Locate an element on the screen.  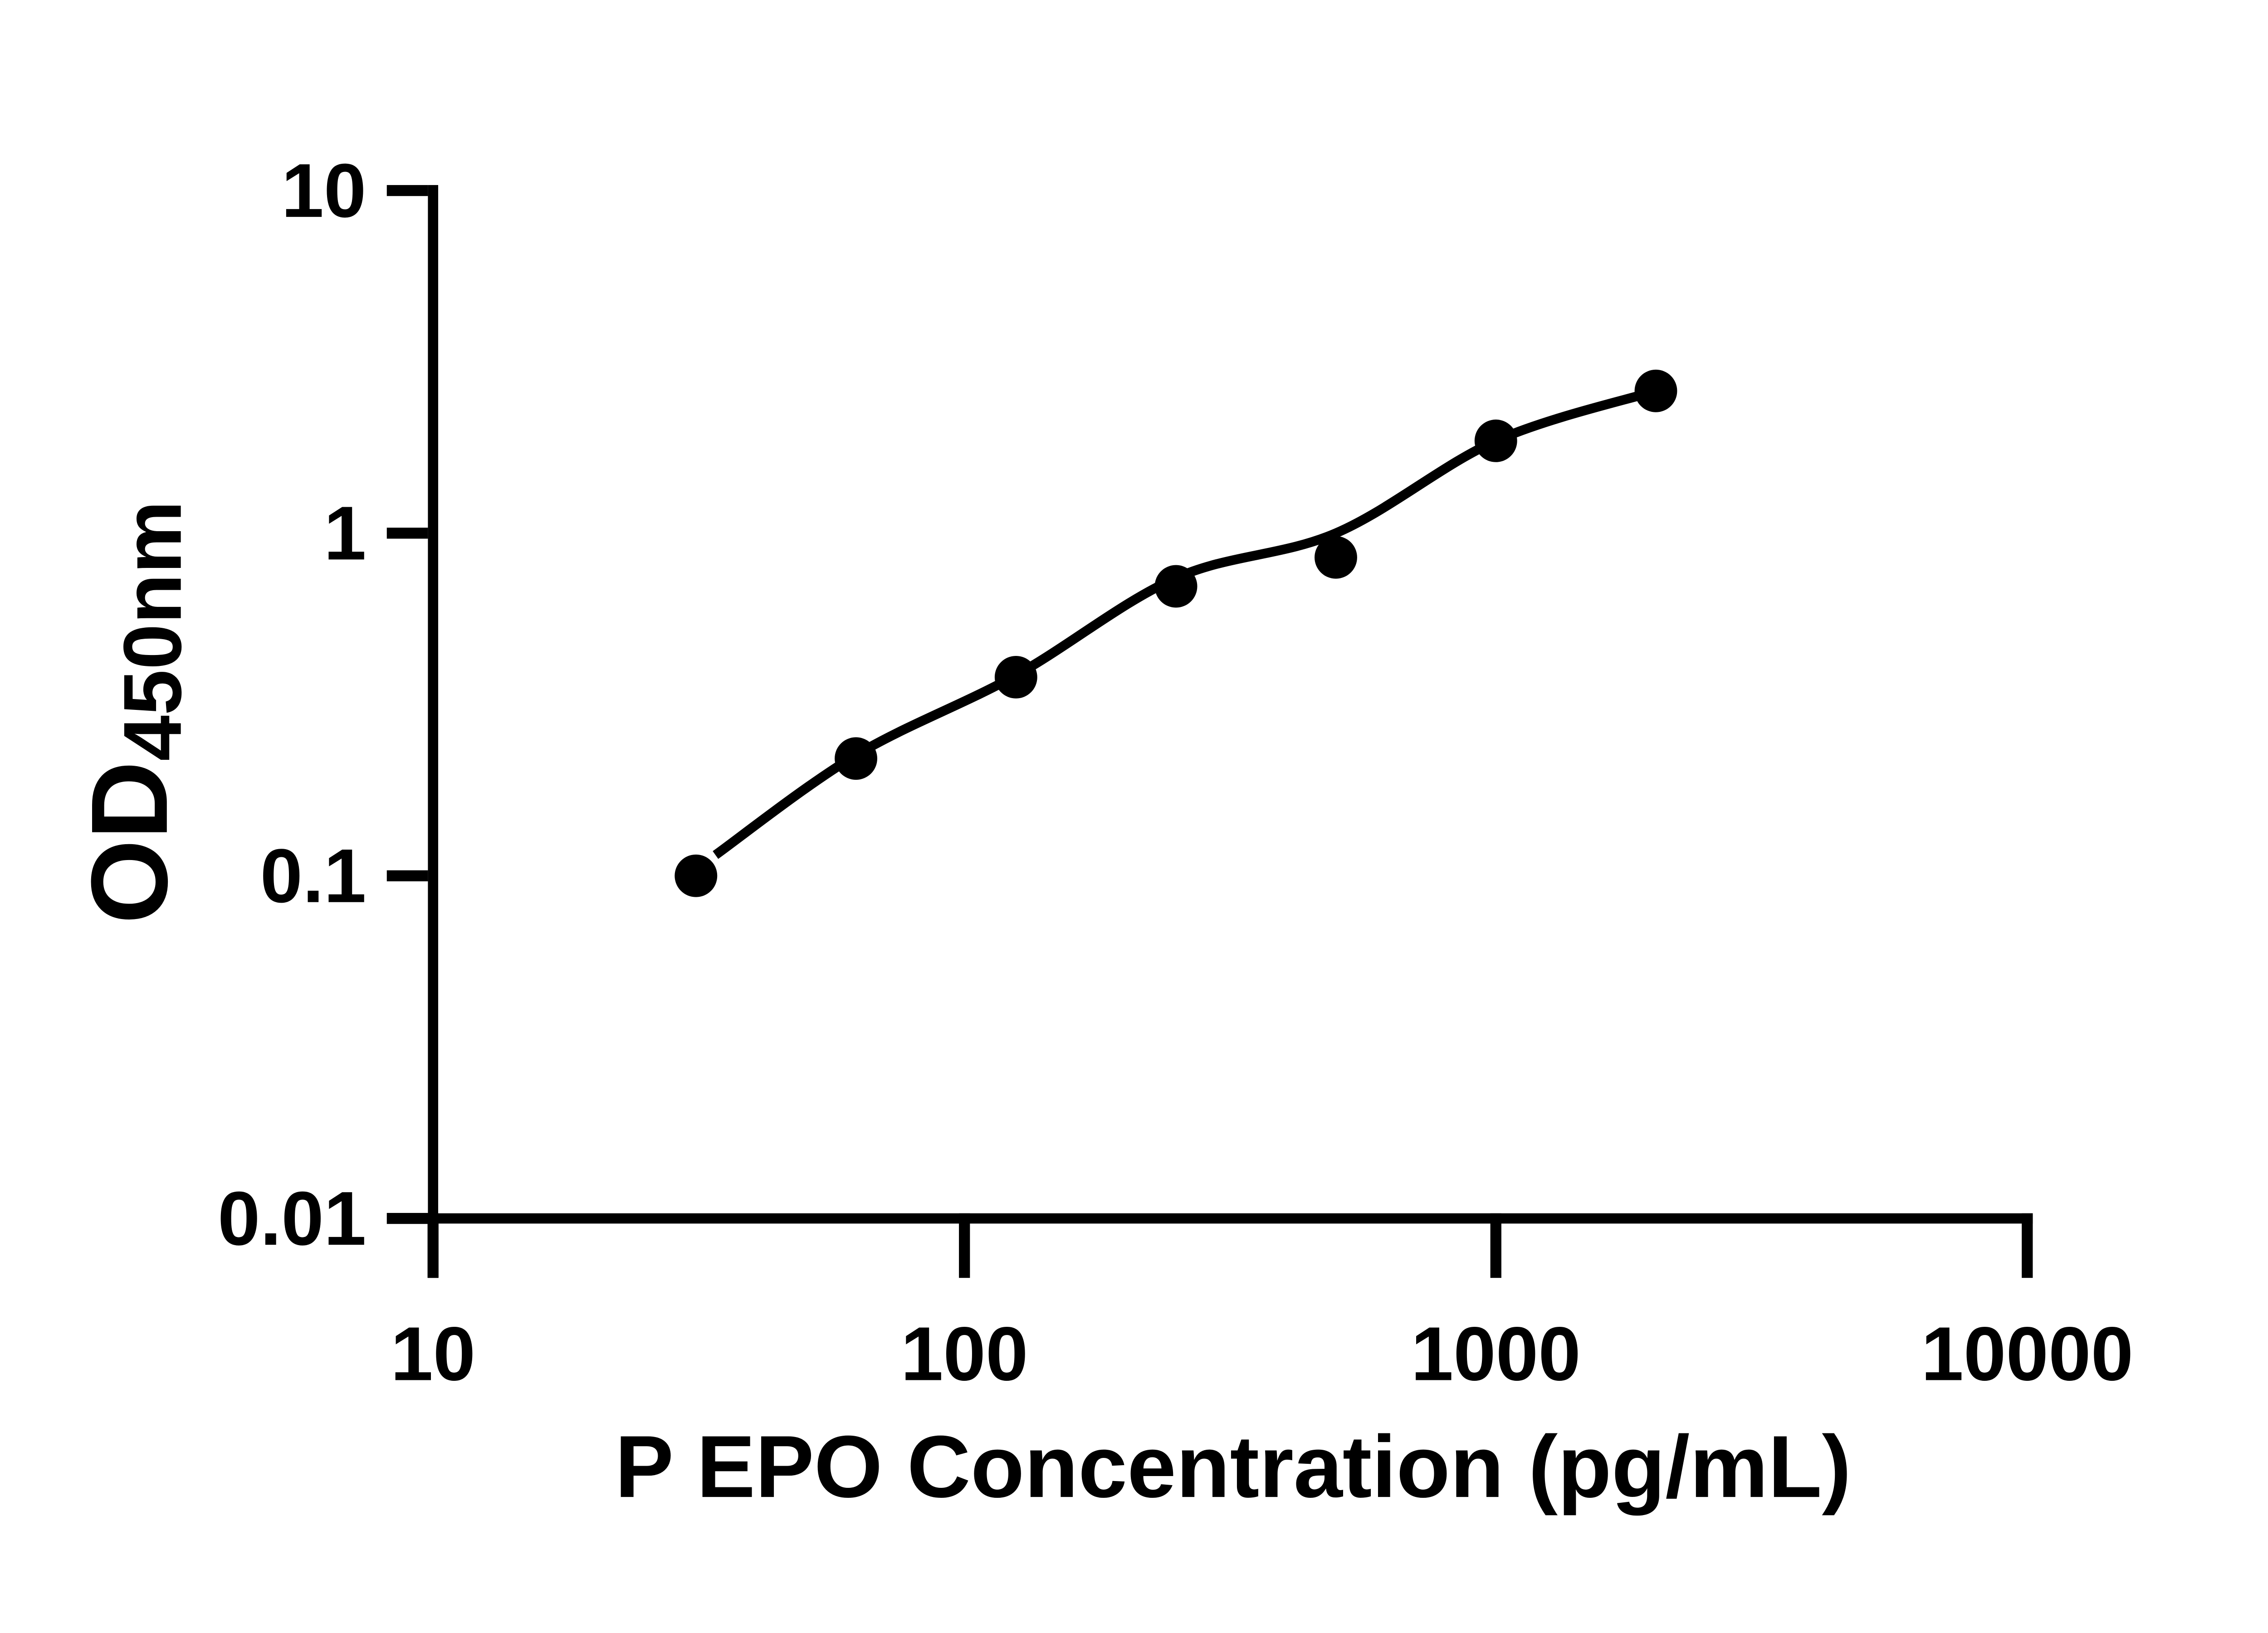
x-tick-label-10: 10 is located at coordinates (433, 1353).